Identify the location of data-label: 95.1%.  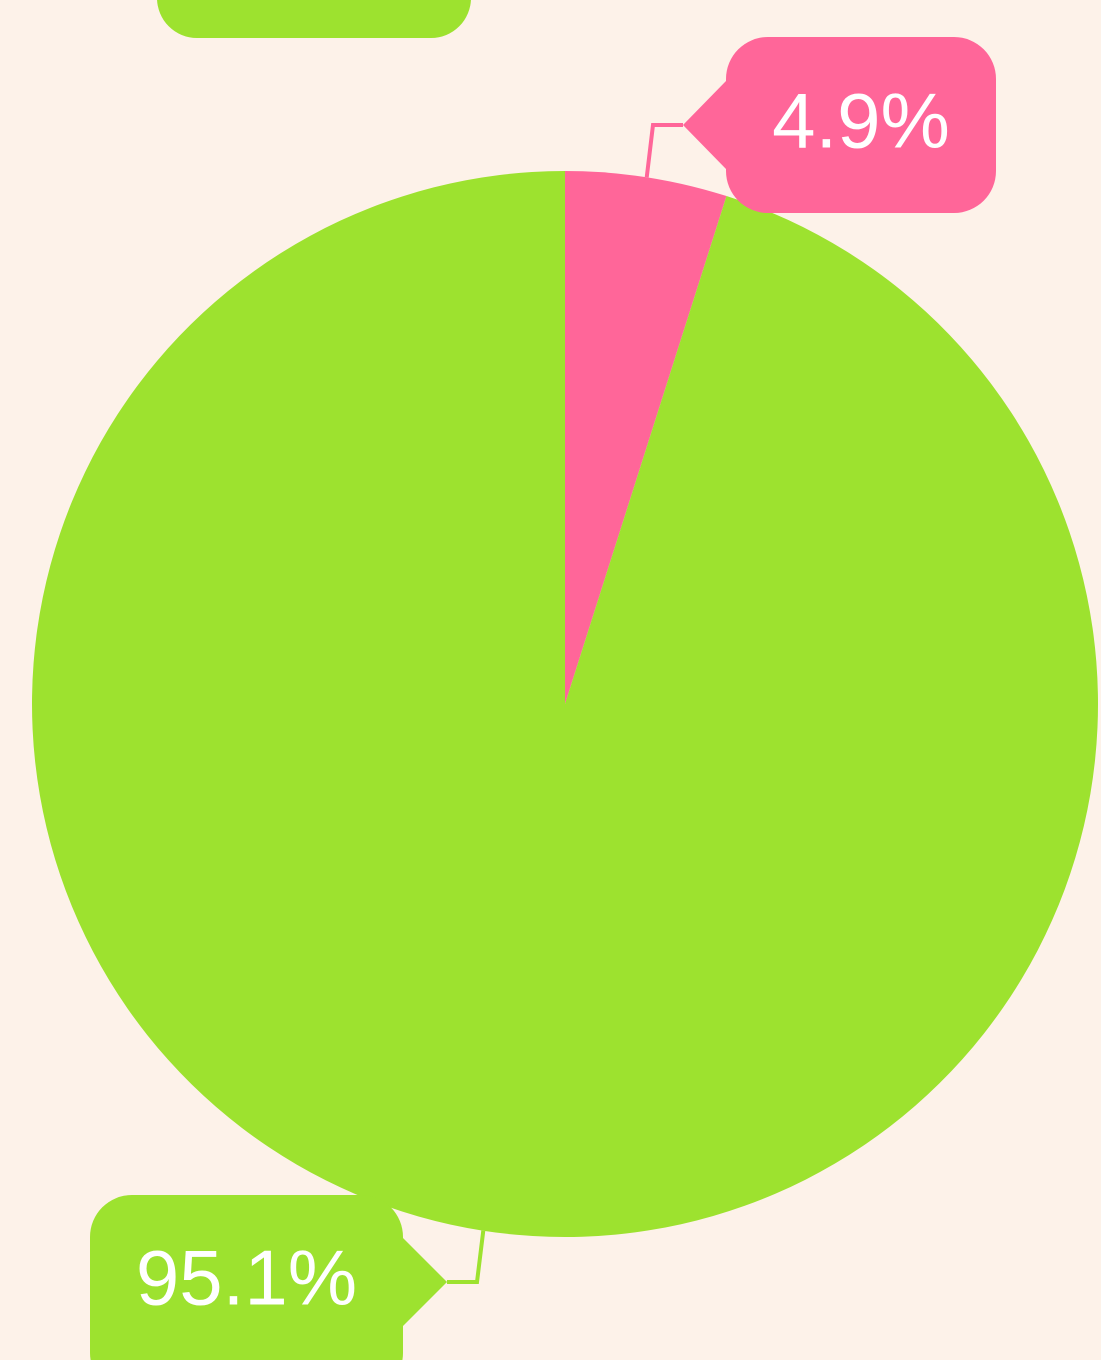
(246, 1278).